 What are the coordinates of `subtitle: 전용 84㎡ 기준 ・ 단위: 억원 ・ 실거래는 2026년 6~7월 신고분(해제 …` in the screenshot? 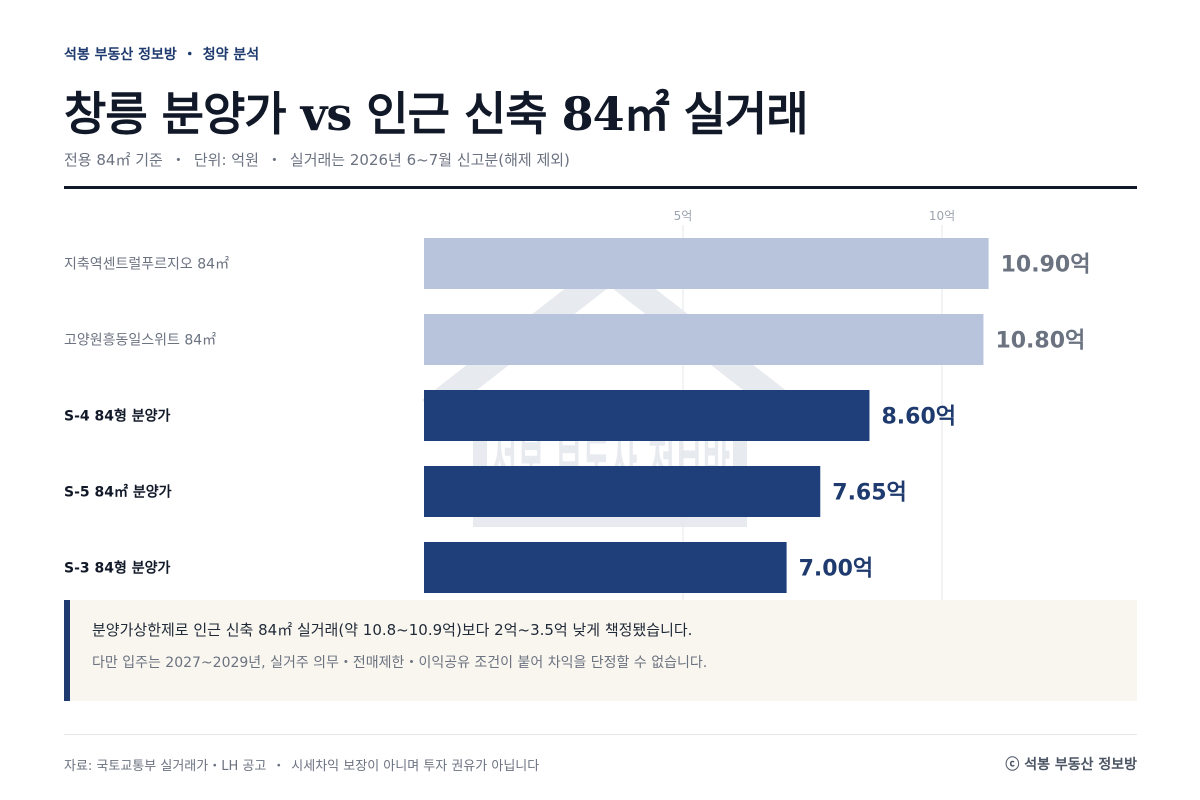 It's located at (317, 160).